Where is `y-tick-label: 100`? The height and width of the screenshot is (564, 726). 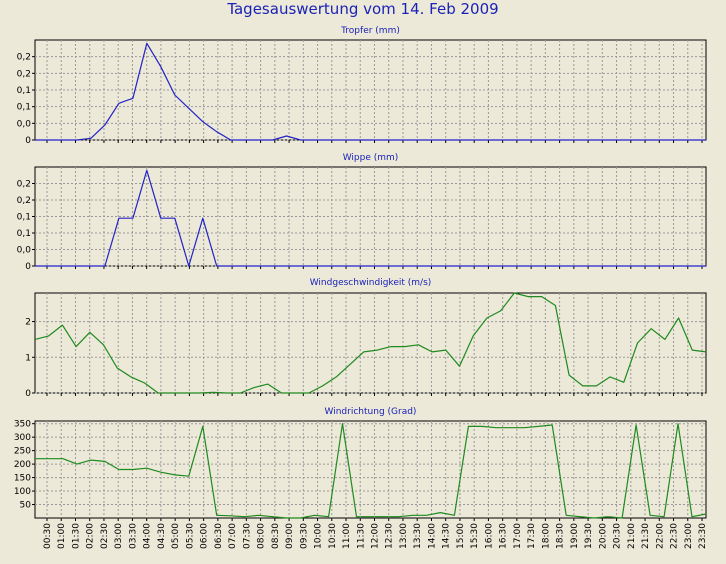
y-tick-label: 100 is located at coordinates (22, 492).